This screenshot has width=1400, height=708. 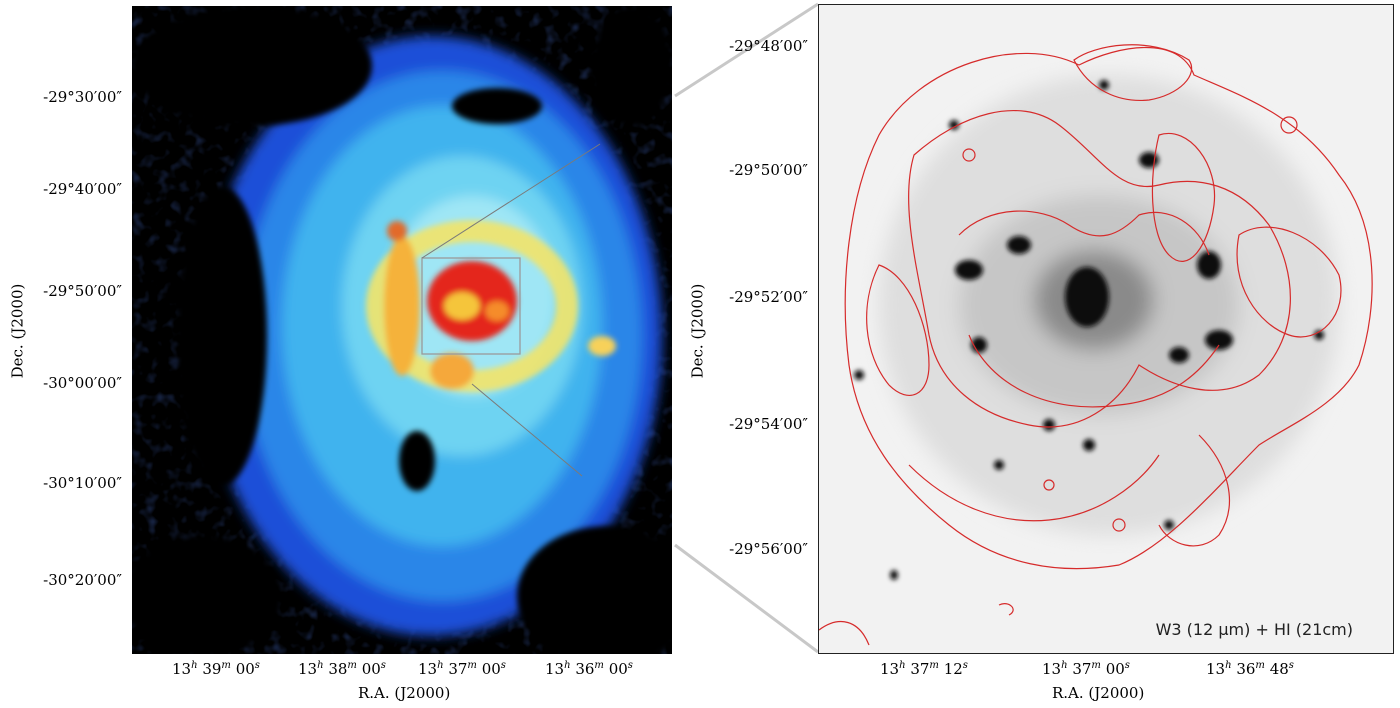 What do you see at coordinates (697, 331) in the screenshot?
I see `right-y-axis-label: Dec. (J2000)` at bounding box center [697, 331].